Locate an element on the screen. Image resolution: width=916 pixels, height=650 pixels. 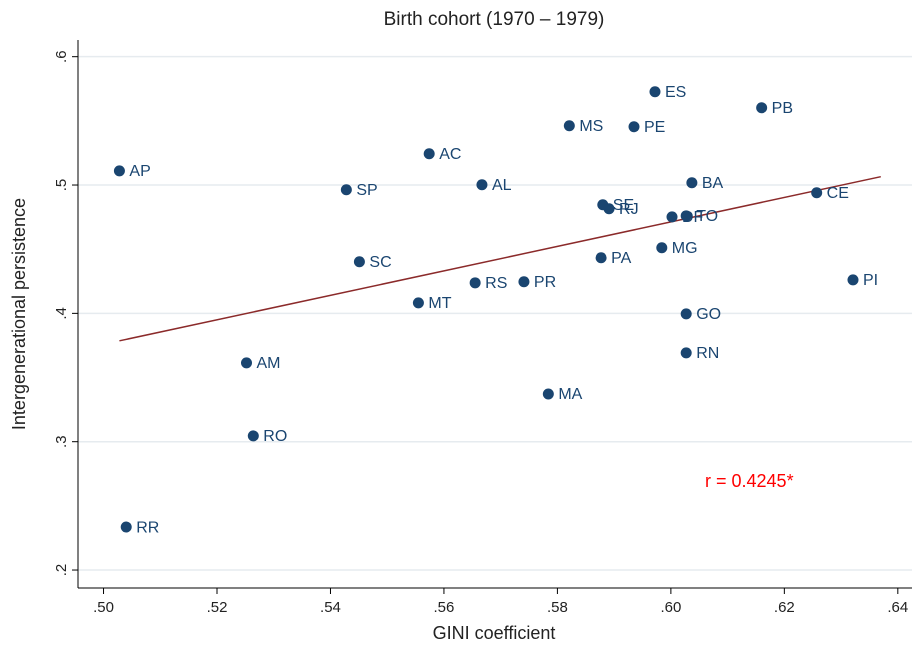
point-label: ES is located at coordinates (675, 92).